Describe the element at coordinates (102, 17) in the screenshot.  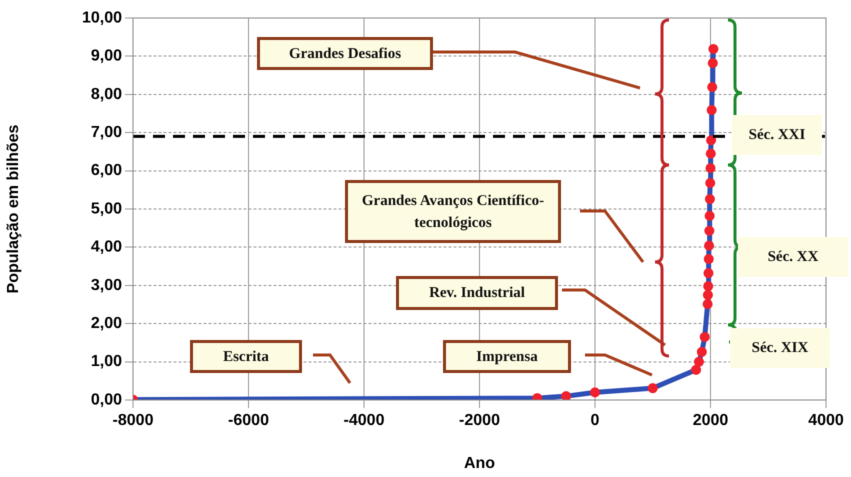
I see `y-tick-label: 10,00` at that location.